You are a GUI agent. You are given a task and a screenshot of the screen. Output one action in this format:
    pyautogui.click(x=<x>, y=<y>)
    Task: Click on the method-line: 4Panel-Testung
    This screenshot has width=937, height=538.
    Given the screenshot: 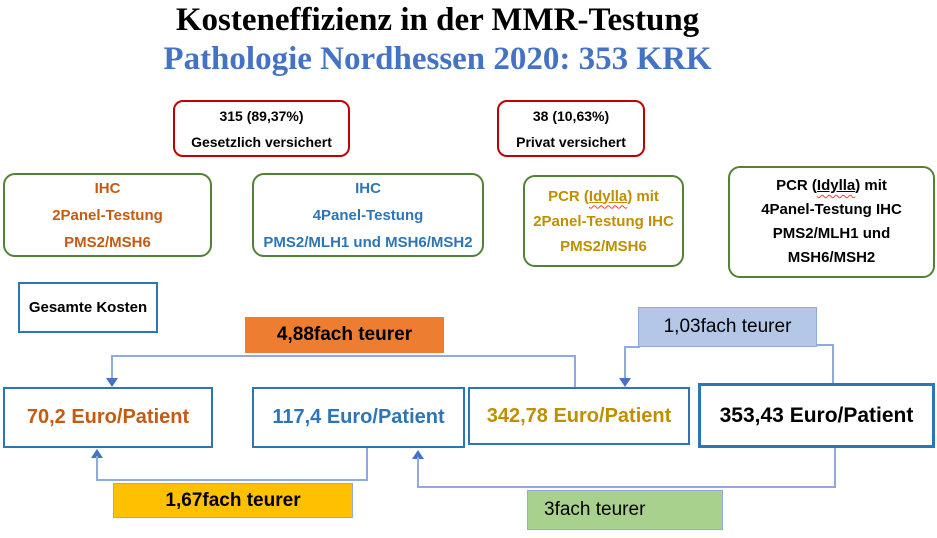 What is the action you would take?
    pyautogui.click(x=368, y=215)
    